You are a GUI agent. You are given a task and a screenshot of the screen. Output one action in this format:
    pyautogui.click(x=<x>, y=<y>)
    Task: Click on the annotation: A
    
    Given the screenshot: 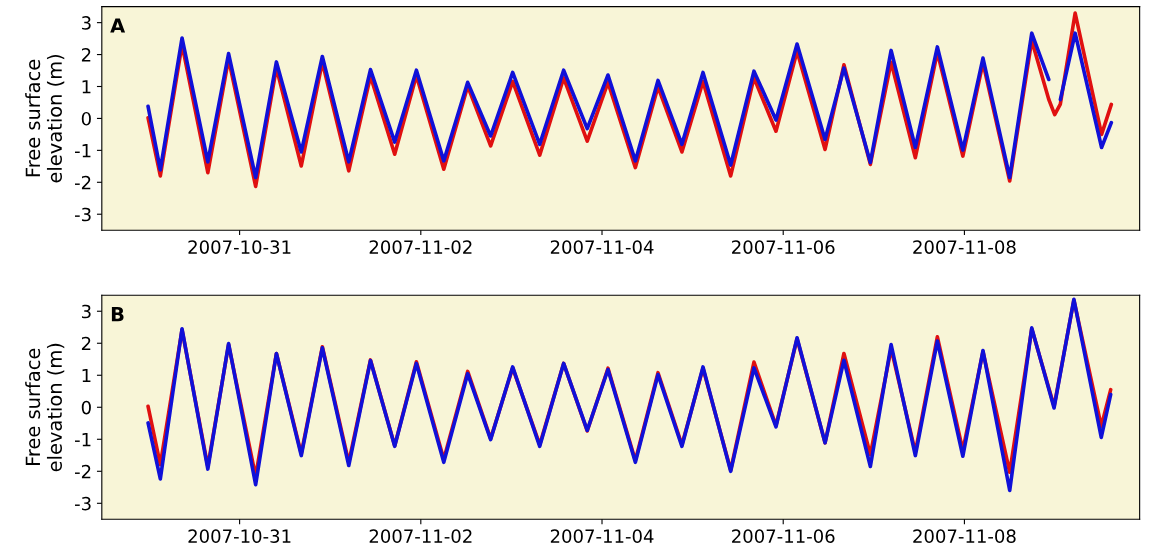 What is the action you would take?
    pyautogui.click(x=118, y=25)
    